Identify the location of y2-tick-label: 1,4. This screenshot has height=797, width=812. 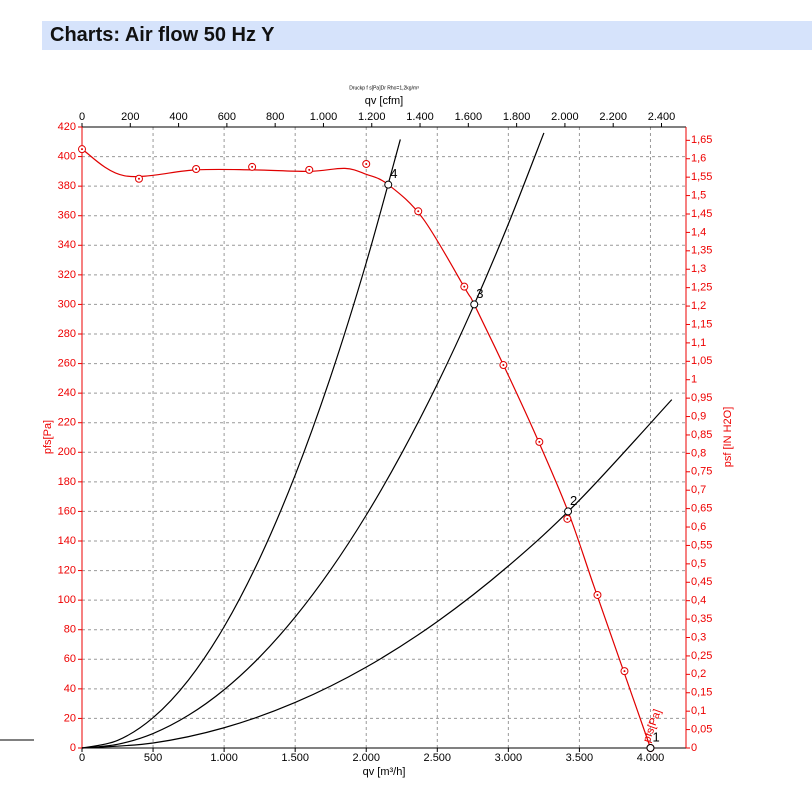
(698, 232).